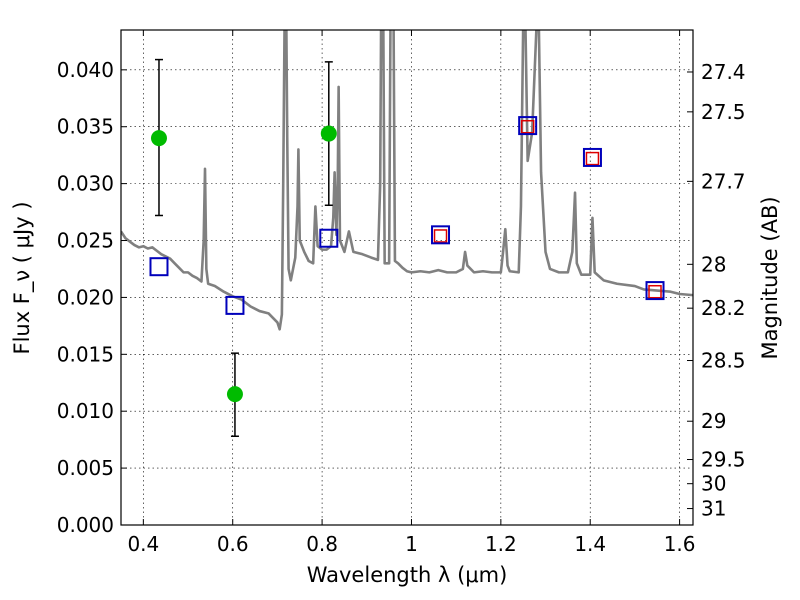 Image resolution: width=800 pixels, height=600 pixels. What do you see at coordinates (590, 544) in the screenshot?
I see `x-tick-label-5: 1.4` at bounding box center [590, 544].